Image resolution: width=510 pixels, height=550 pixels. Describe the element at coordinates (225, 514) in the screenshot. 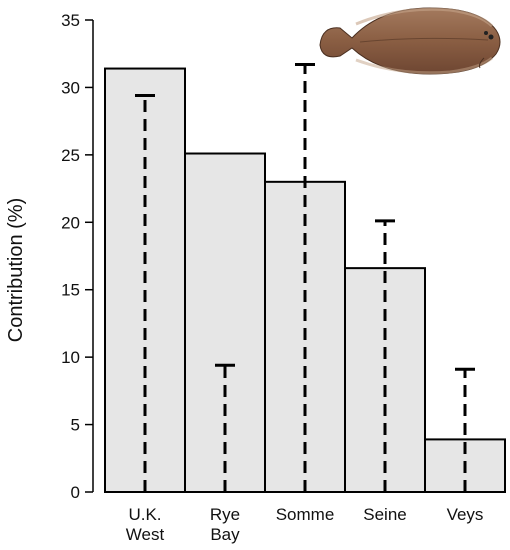

I see `x-category-label: Rye` at that location.